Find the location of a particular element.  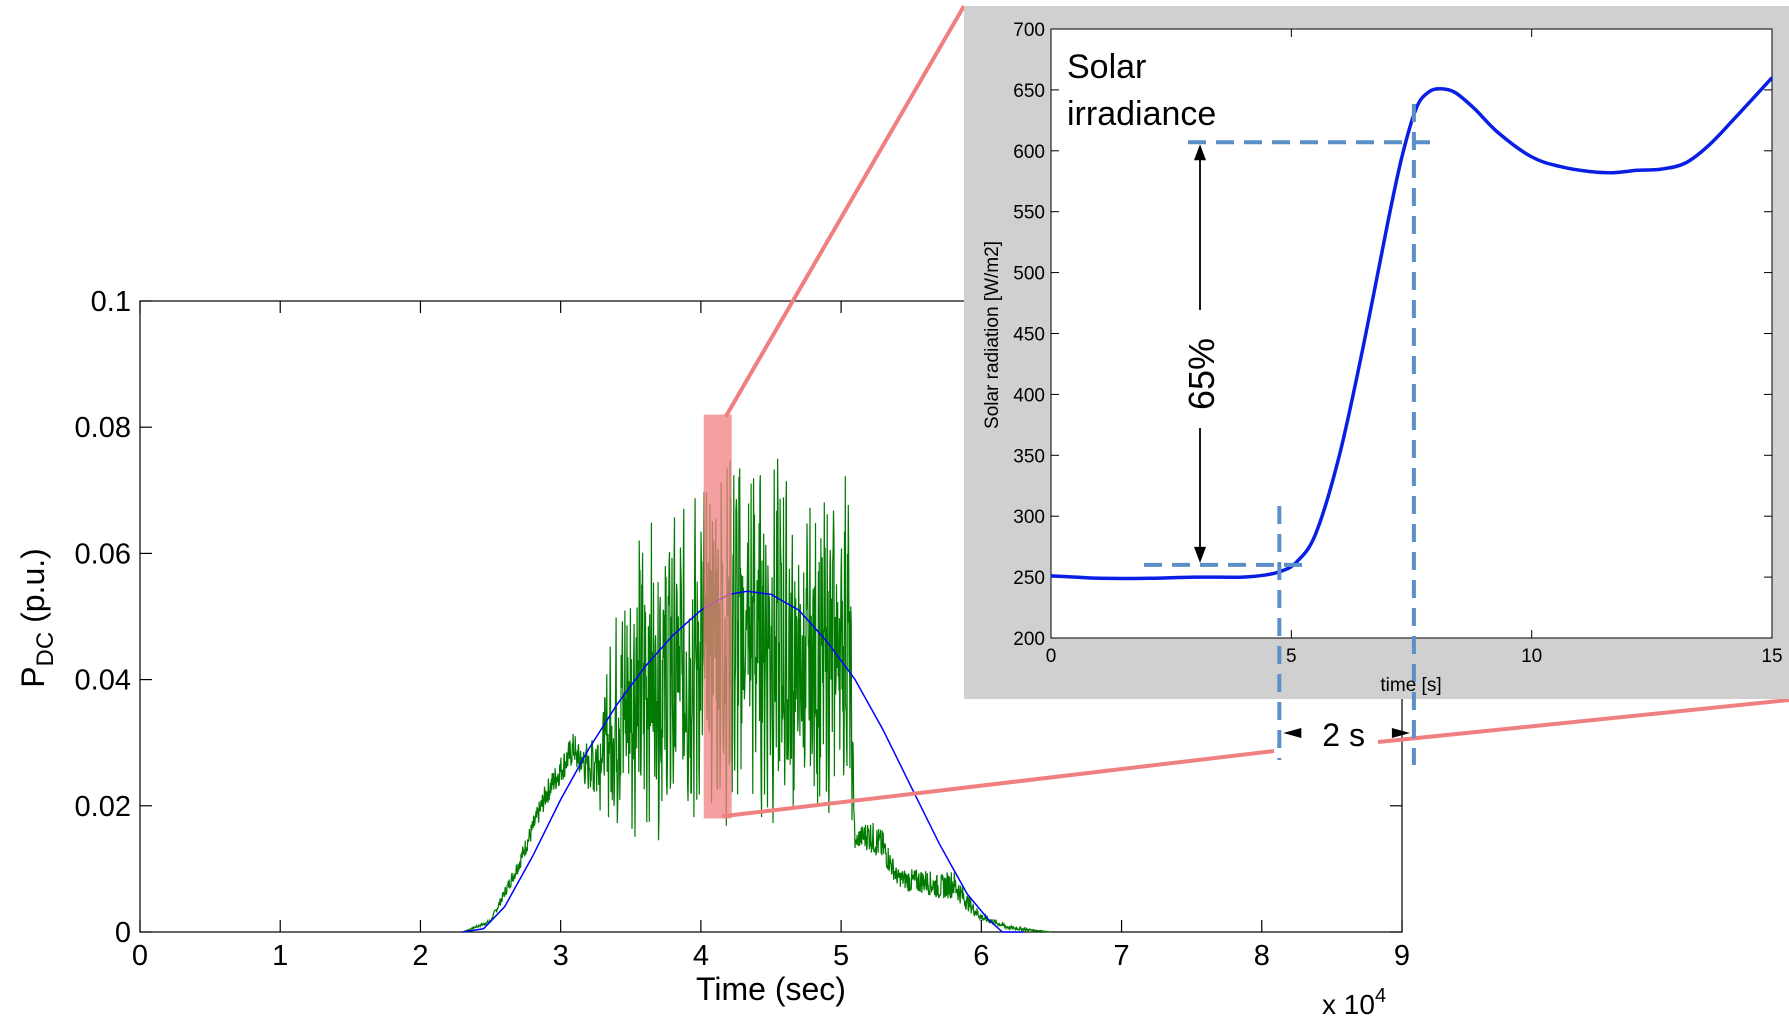

inset-annotation-group: 65% 2 s is located at coordinates (1287, 434).